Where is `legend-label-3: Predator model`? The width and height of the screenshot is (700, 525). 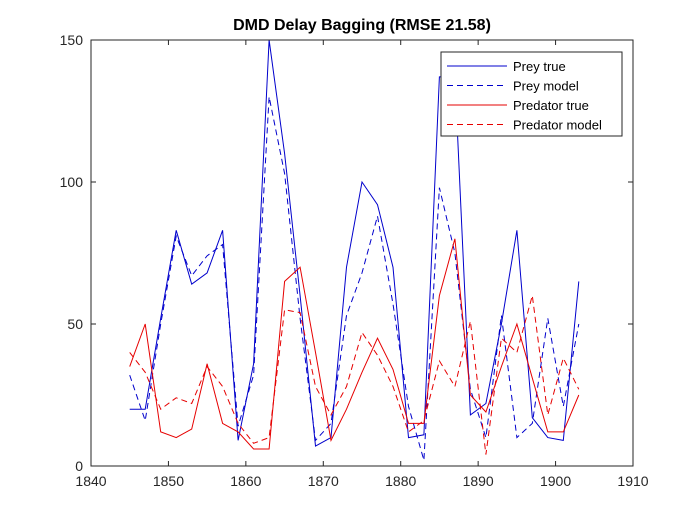
legend-label-3: Predator model is located at coordinates (557, 125).